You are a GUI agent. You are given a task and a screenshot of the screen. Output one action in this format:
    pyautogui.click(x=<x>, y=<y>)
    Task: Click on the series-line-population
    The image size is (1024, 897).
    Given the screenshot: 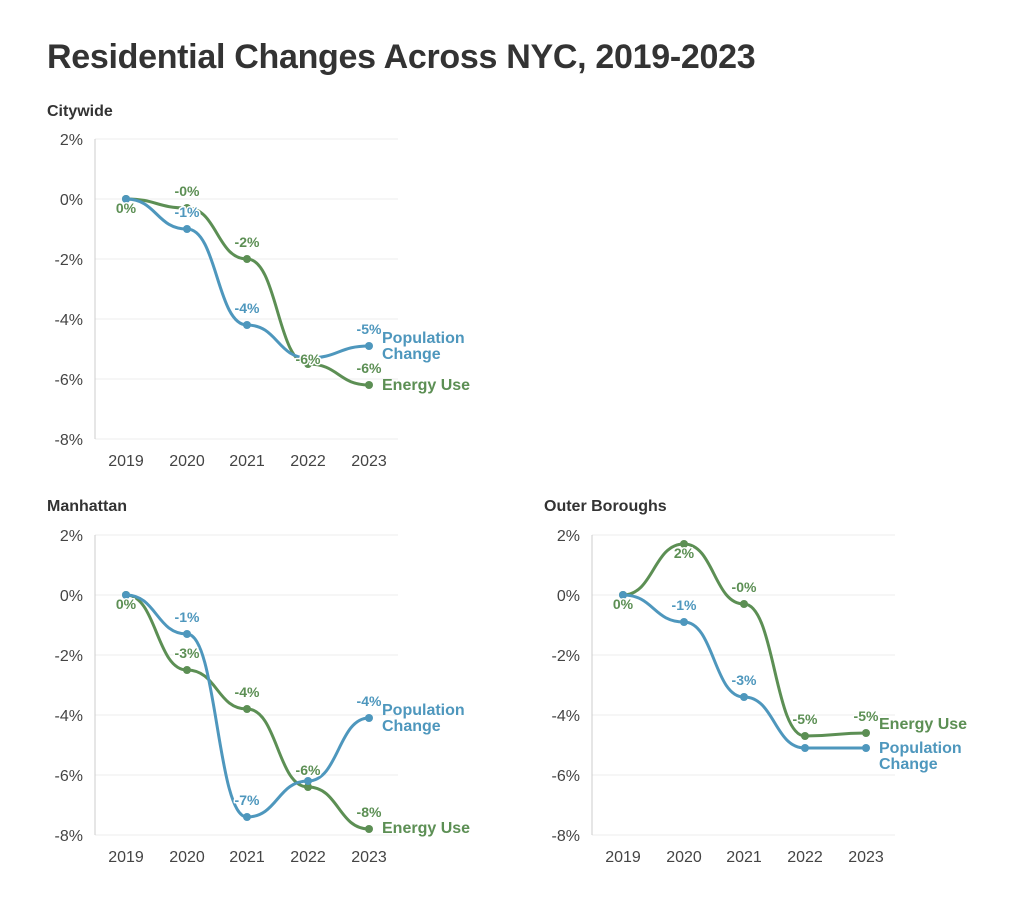 What is the action you would take?
    pyautogui.click(x=247, y=706)
    